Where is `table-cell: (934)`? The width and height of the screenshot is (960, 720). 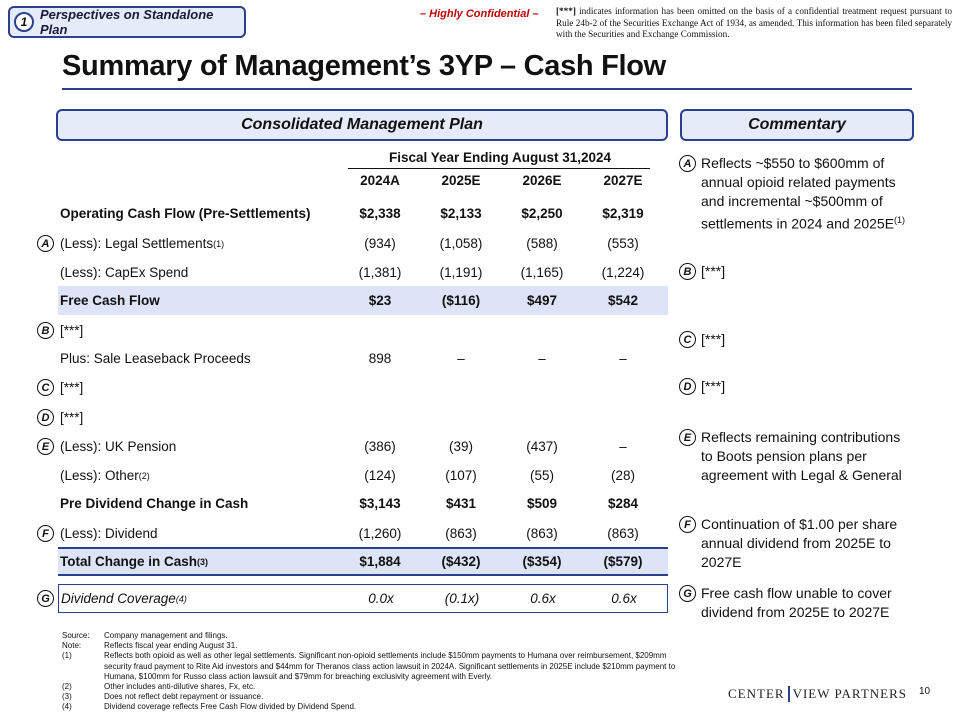
table-cell: (934) is located at coordinates (380, 243).